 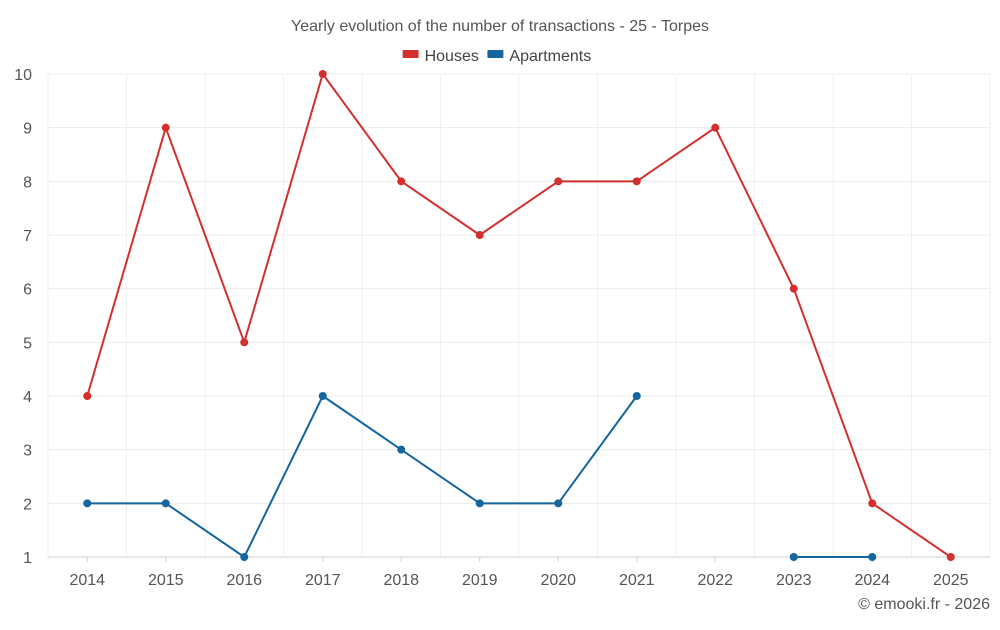 What do you see at coordinates (558, 580) in the screenshot?
I see `x-tick-label: 2020` at bounding box center [558, 580].